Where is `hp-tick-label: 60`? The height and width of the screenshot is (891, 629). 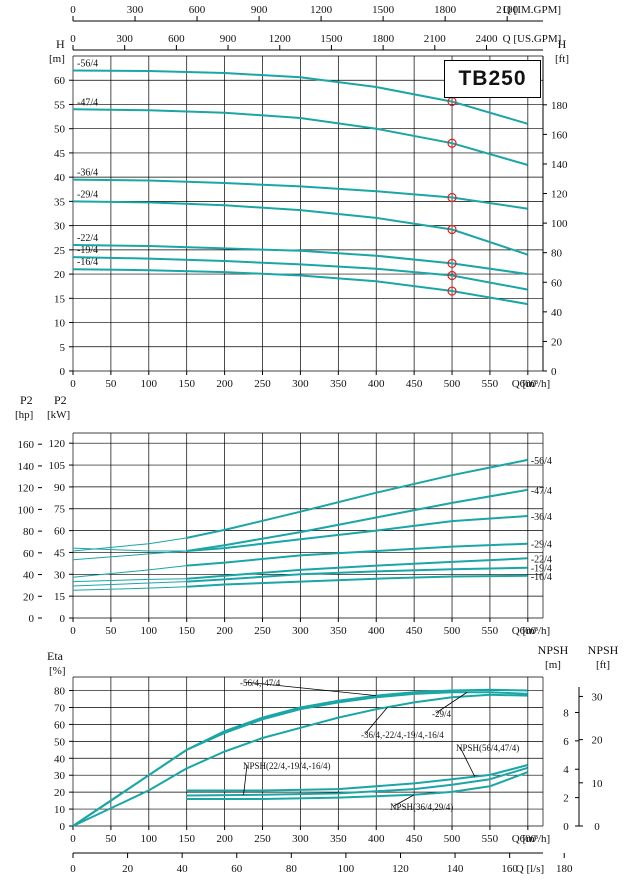
hp-tick-label: 60 is located at coordinates (29, 554).